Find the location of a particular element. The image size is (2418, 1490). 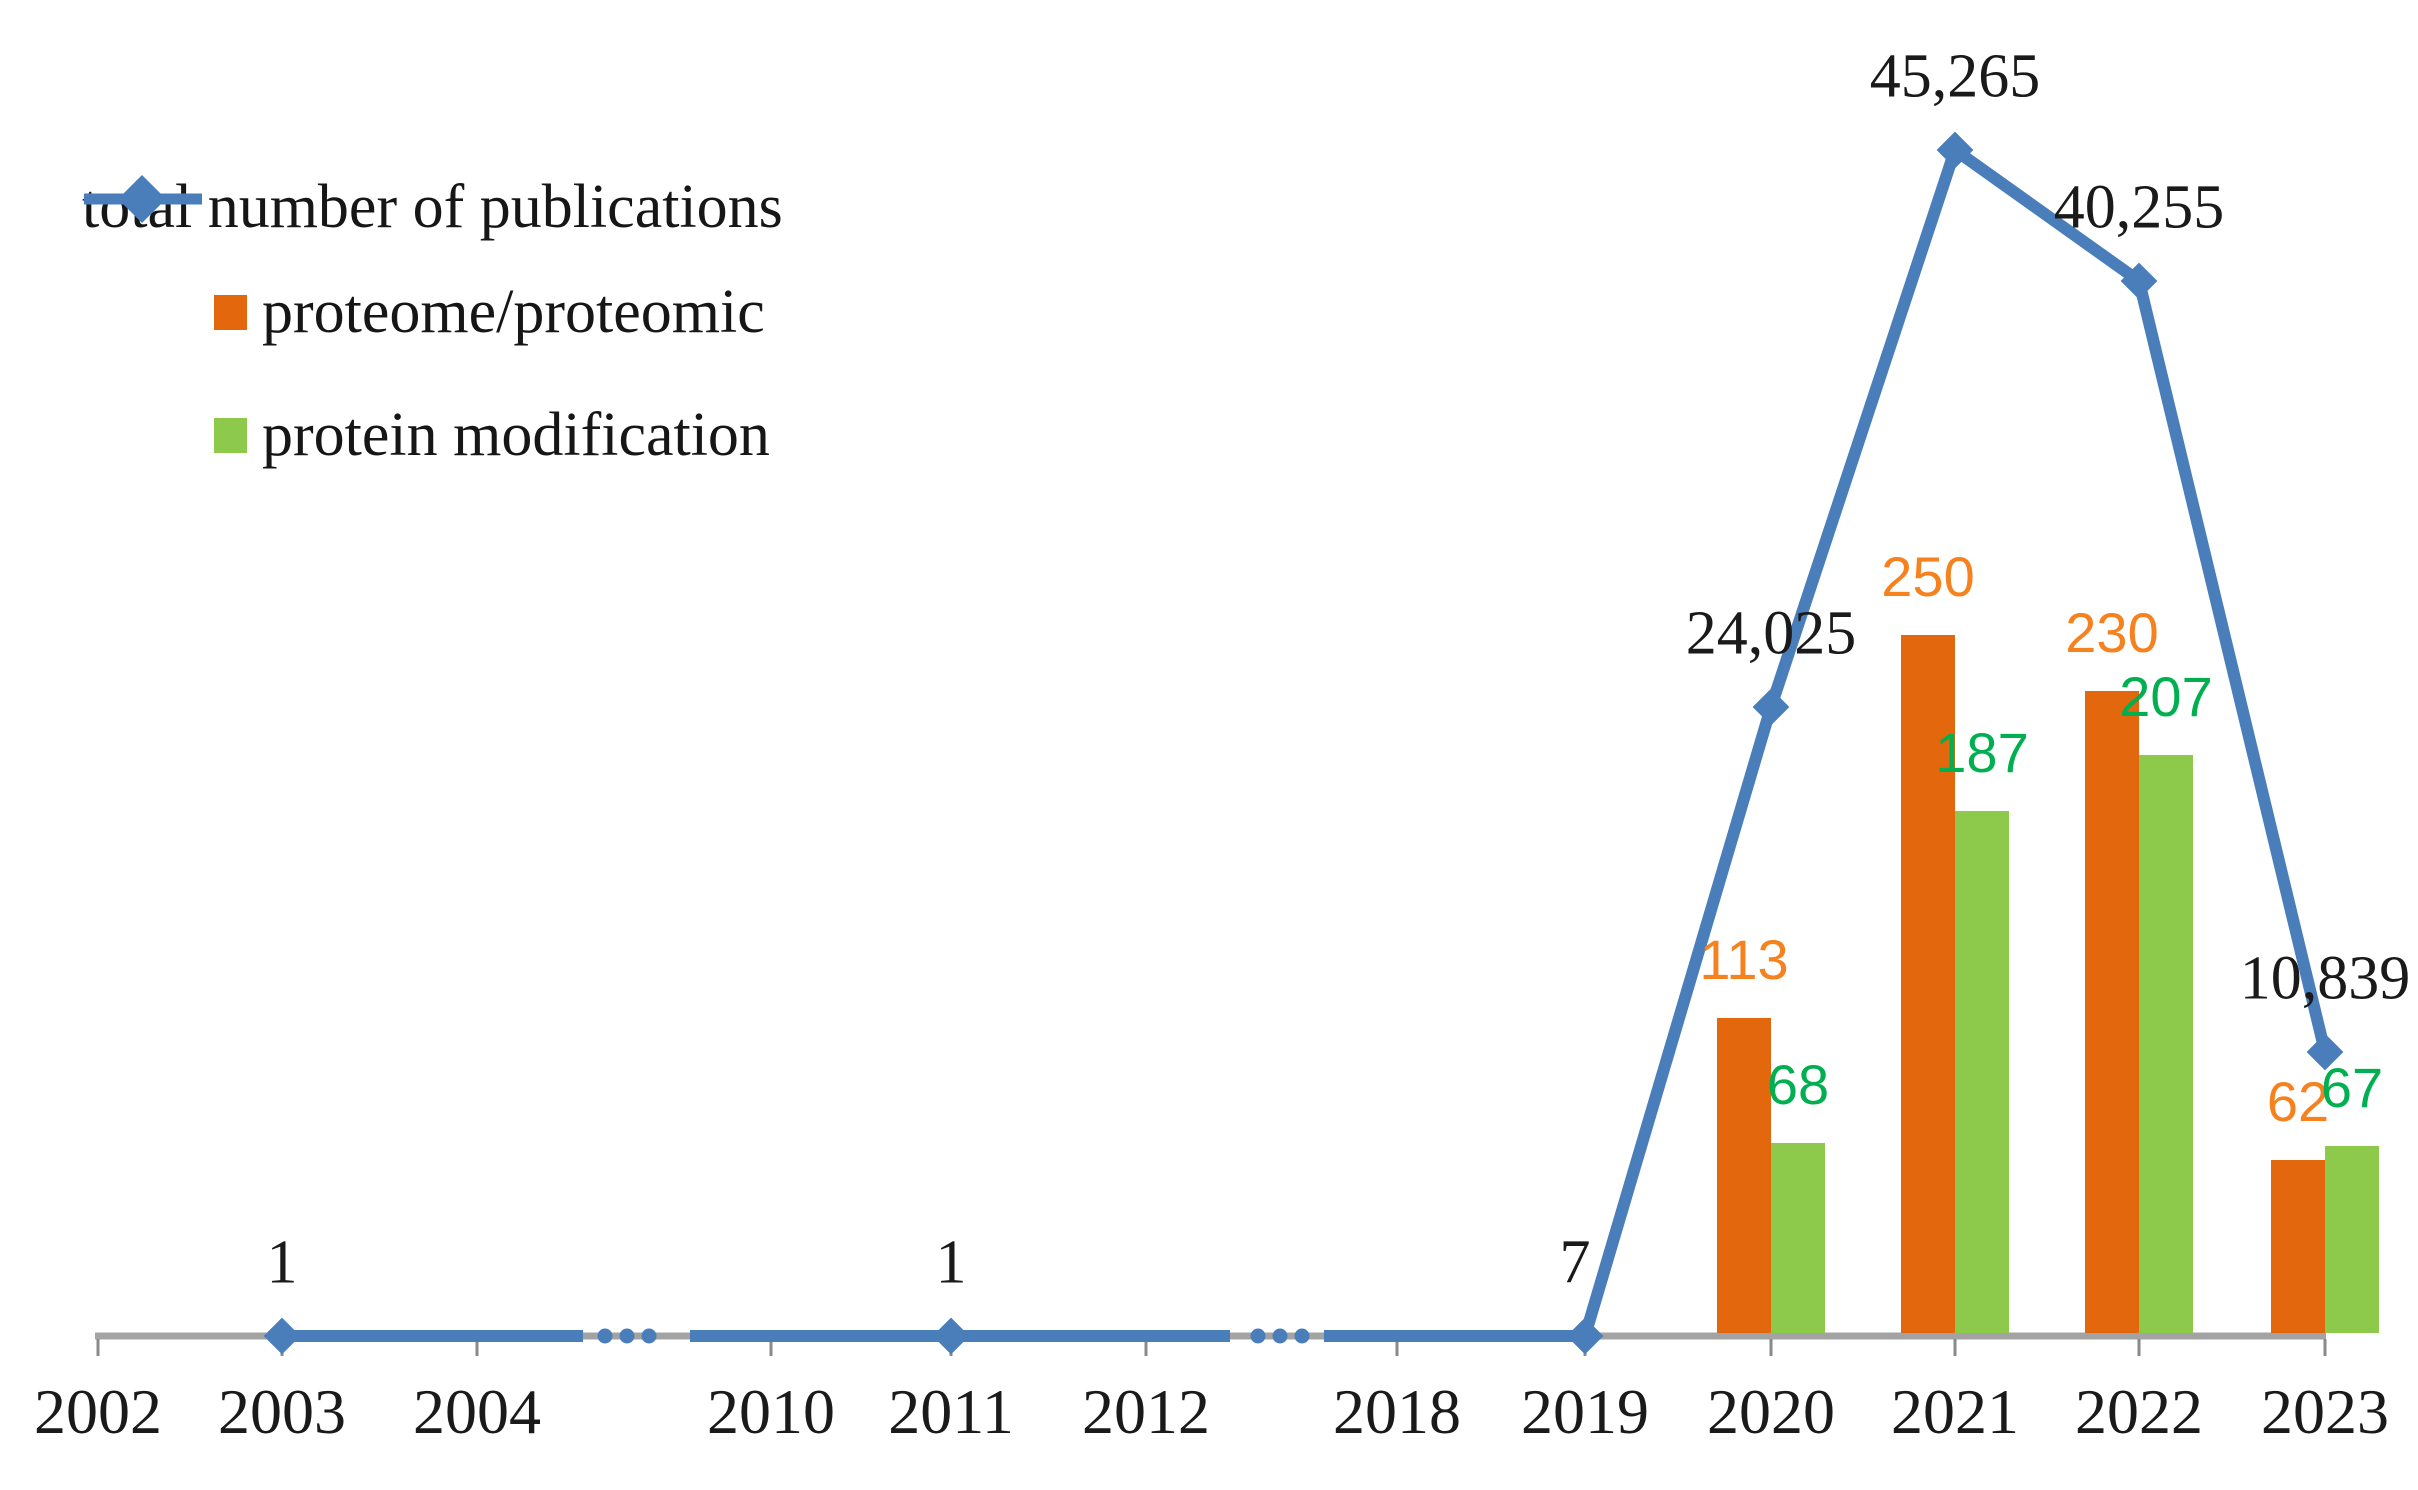

data-point-diamond-2011 is located at coordinates (951, 1336).